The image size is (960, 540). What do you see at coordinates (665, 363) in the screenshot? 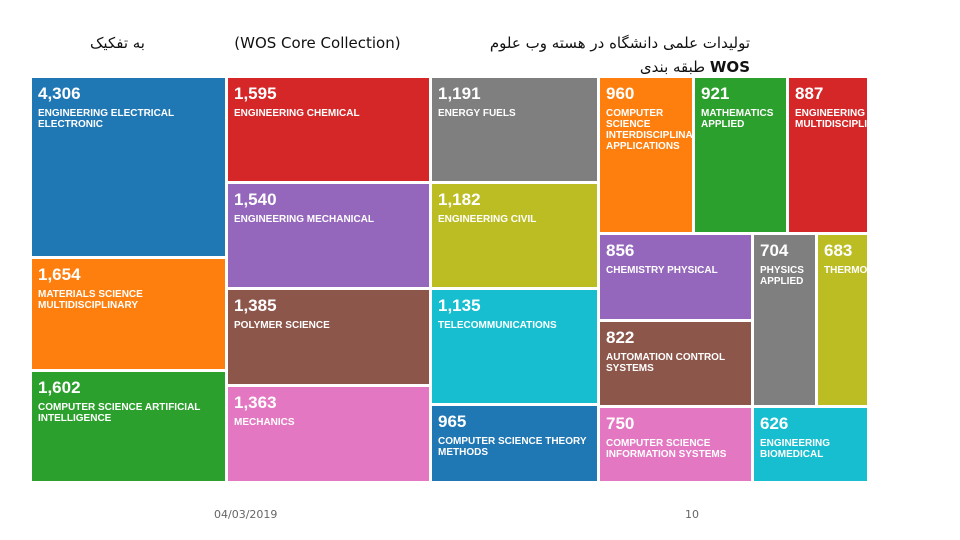
I see `tile-category-label: AUTOMATION CONTROL SYSTEMS` at bounding box center [665, 363].